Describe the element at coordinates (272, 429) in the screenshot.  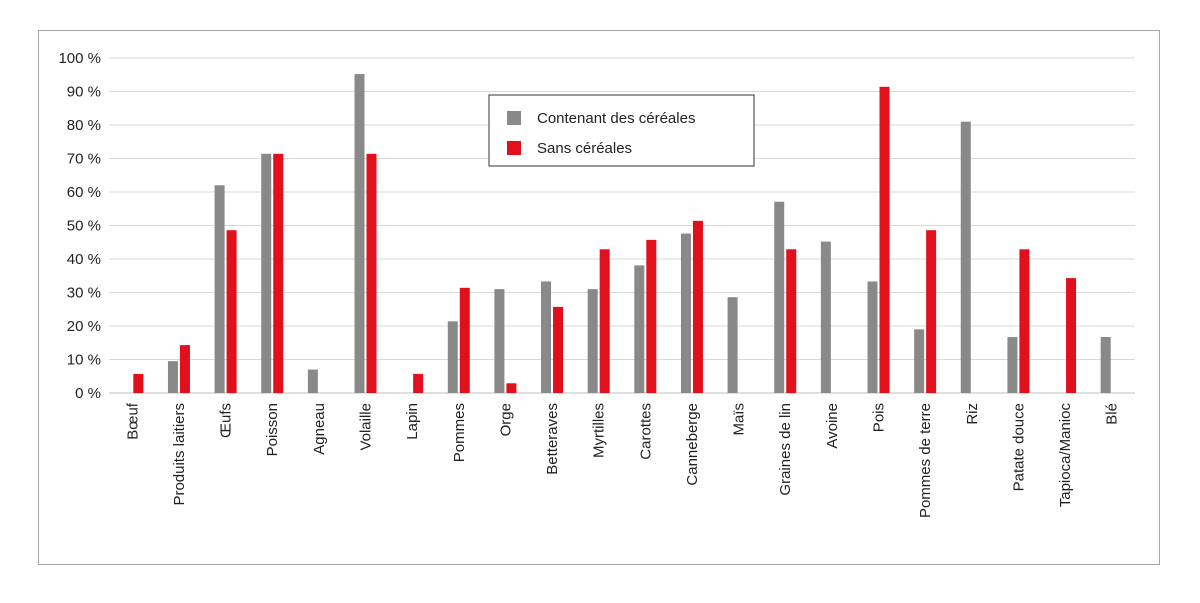
I see `x-category-label: Poisson` at that location.